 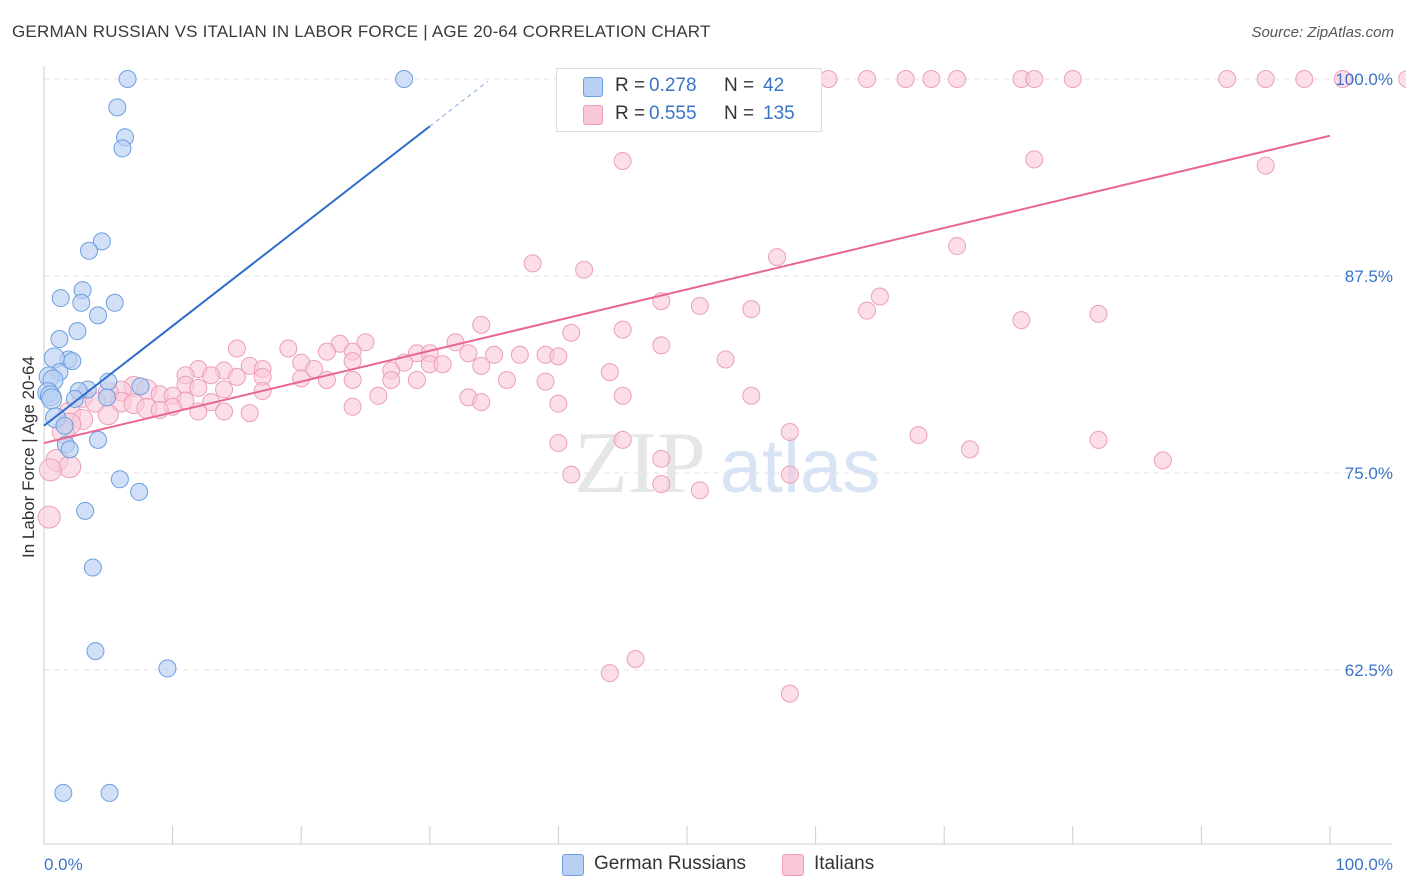 I want to click on y-tick-label: 87.5%, so click(x=1369, y=276).